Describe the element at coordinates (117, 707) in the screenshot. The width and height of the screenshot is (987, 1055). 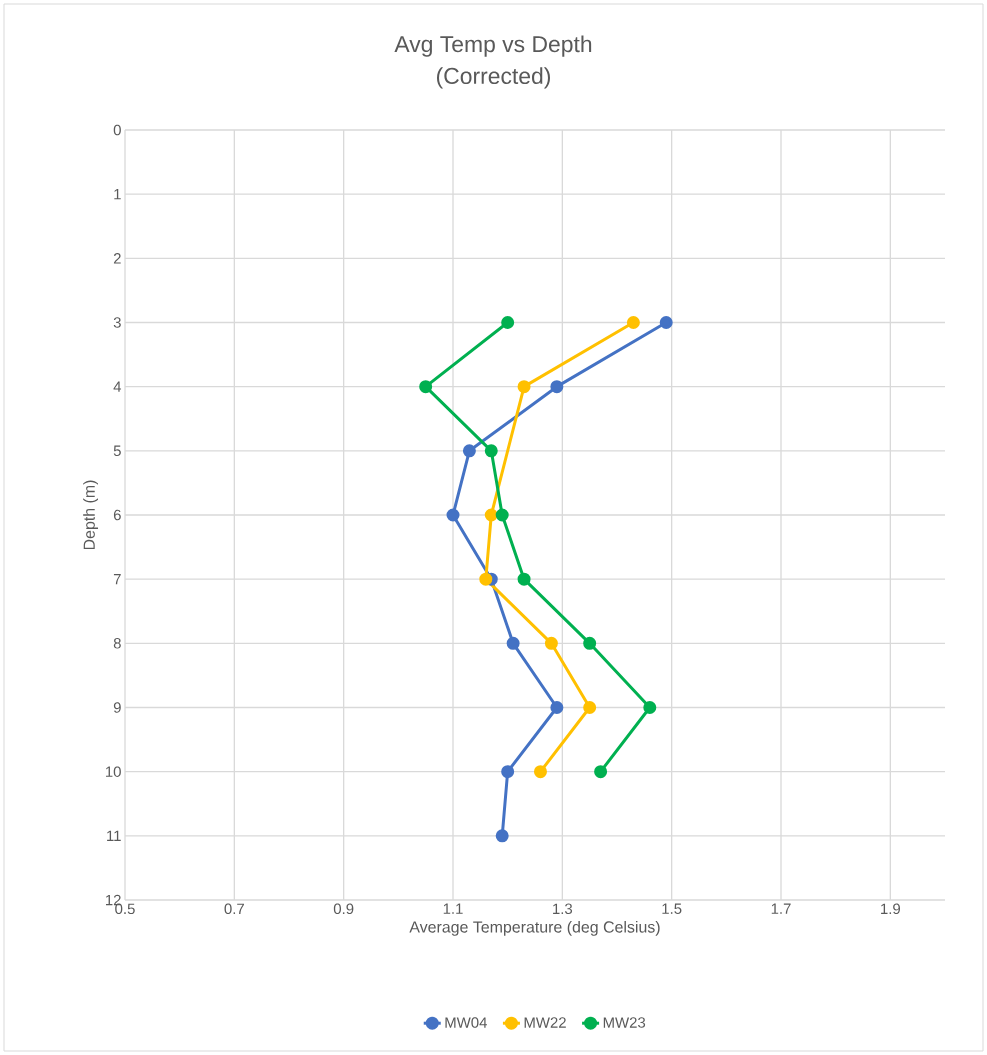
I see `y-tick-label: 9` at that location.